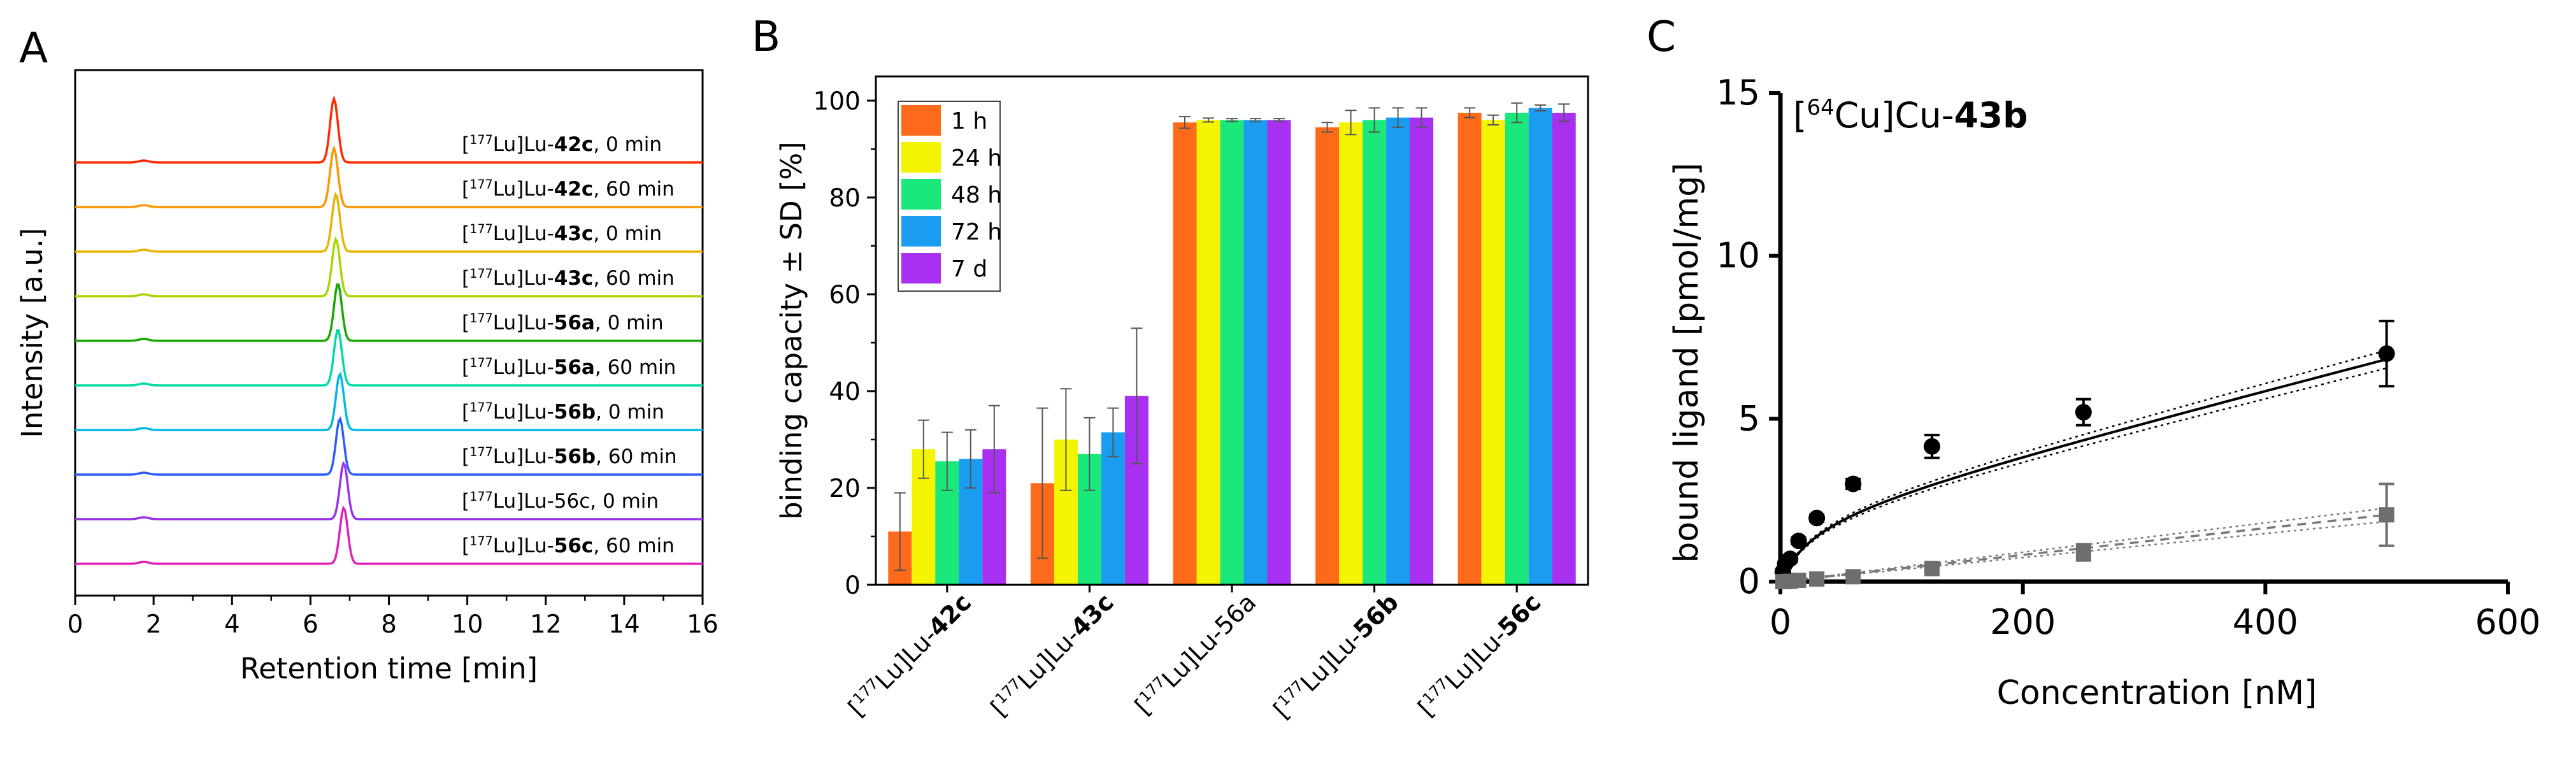 Image resolution: width=2576 pixels, height=781 pixels. What do you see at coordinates (1052, 655) in the screenshot?
I see `category-label: [177Lu]Lu-43c` at bounding box center [1052, 655].